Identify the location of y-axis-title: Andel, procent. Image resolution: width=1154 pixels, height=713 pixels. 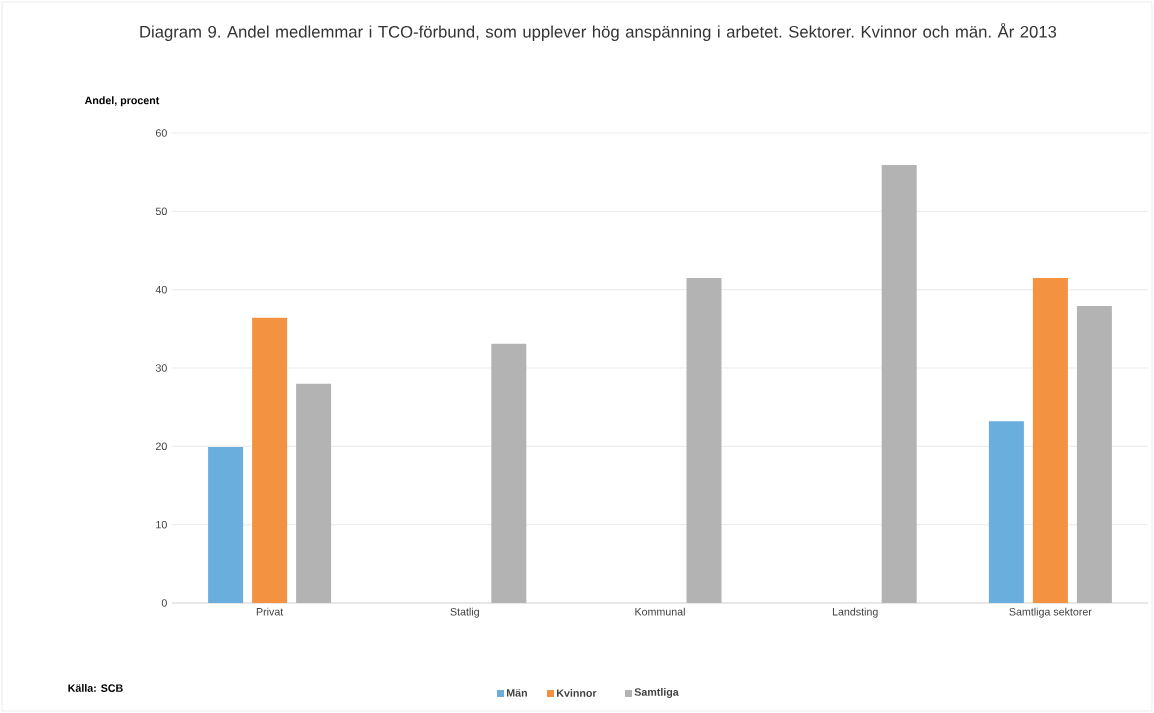
(122, 101).